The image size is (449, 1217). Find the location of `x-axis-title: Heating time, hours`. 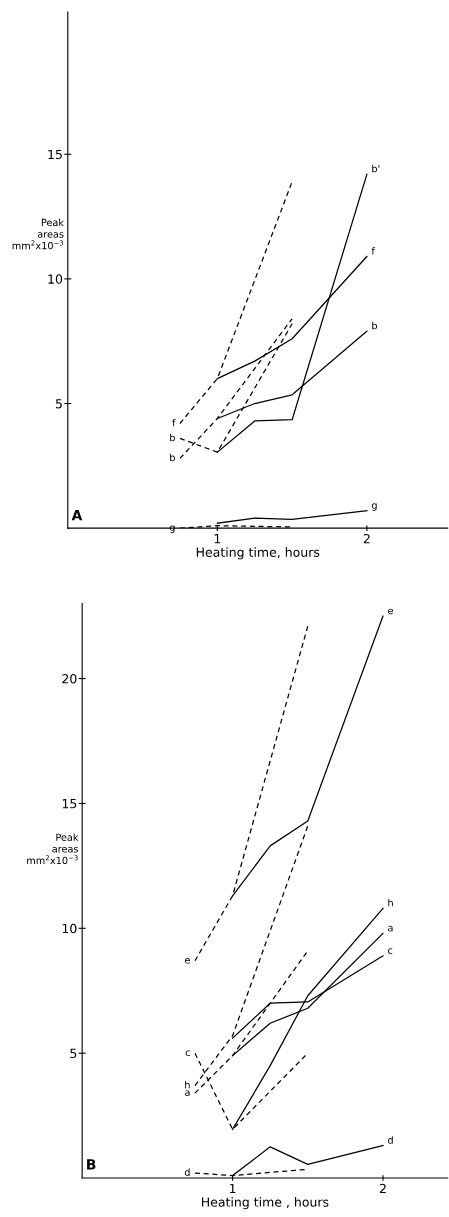

x-axis-title: Heating time, hours is located at coordinates (258, 553).